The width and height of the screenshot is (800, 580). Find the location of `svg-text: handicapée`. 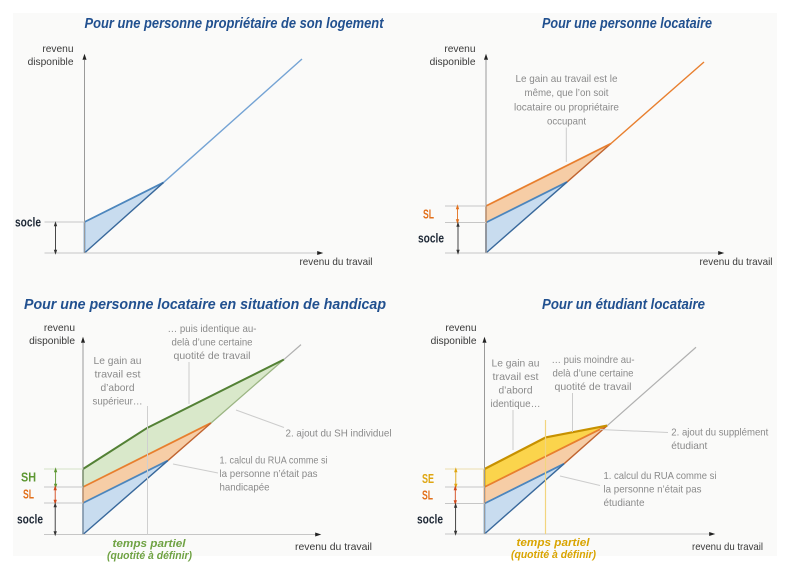

svg-text: handicapée is located at coordinates (245, 488).